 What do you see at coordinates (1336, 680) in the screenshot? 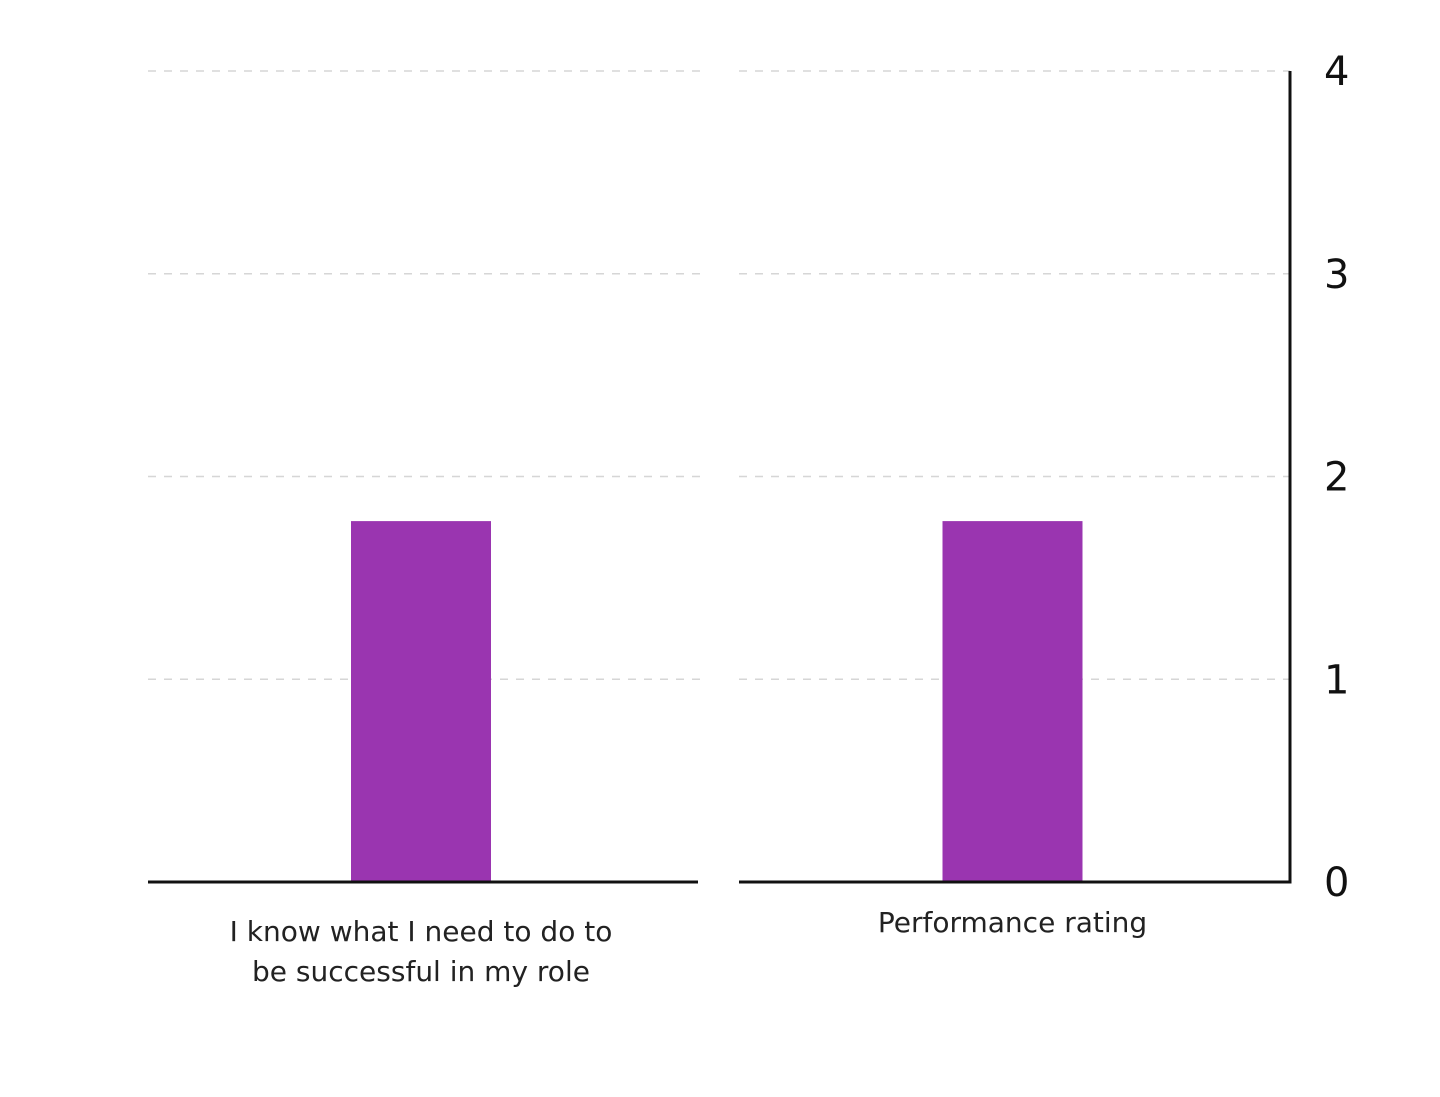
I see `y-tick-label: 1` at bounding box center [1336, 680].